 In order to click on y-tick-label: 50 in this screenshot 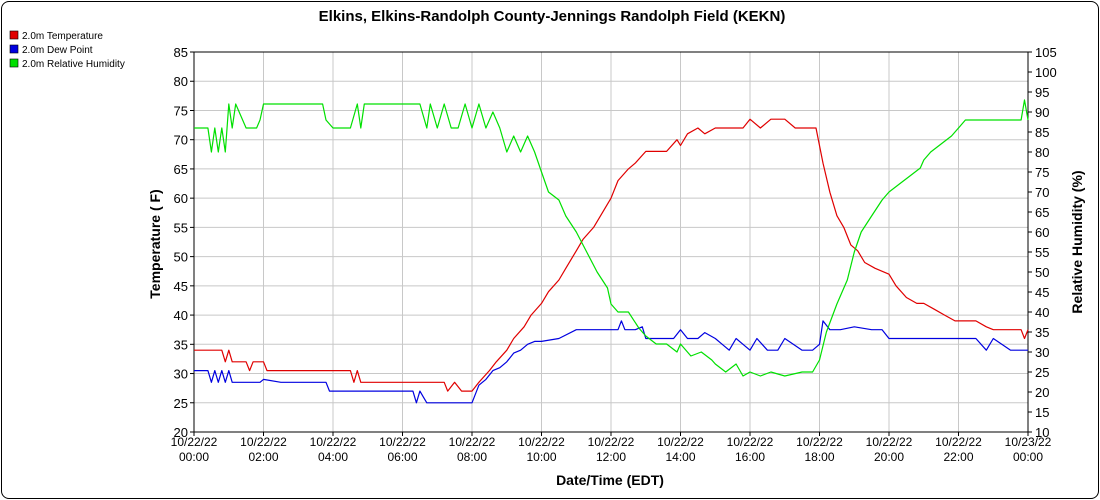, I will do `click(181, 257)`.